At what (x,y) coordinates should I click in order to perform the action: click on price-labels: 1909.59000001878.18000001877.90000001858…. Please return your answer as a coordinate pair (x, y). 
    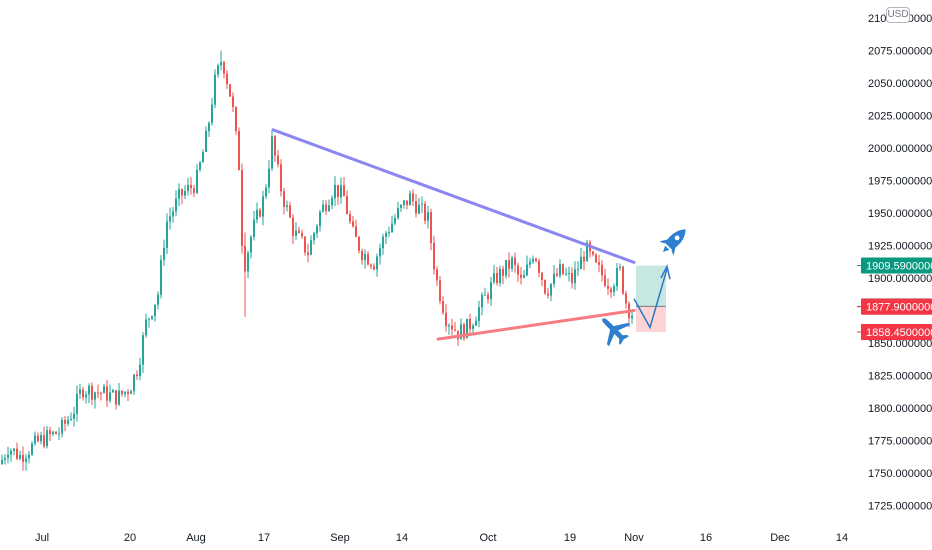
    Looking at the image, I should click on (894, 299).